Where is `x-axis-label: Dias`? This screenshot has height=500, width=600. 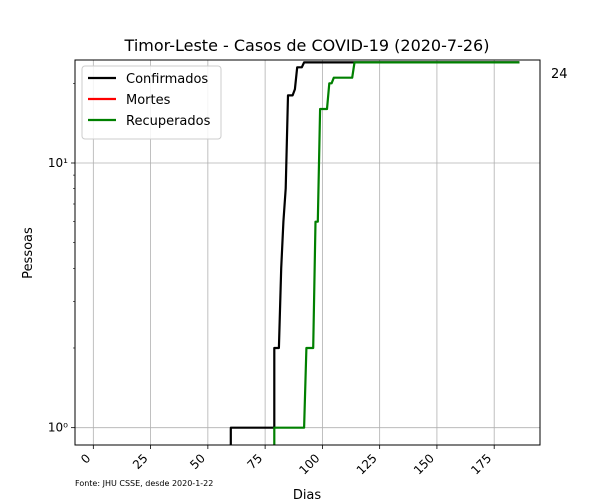 x-axis-label: Dias is located at coordinates (307, 494).